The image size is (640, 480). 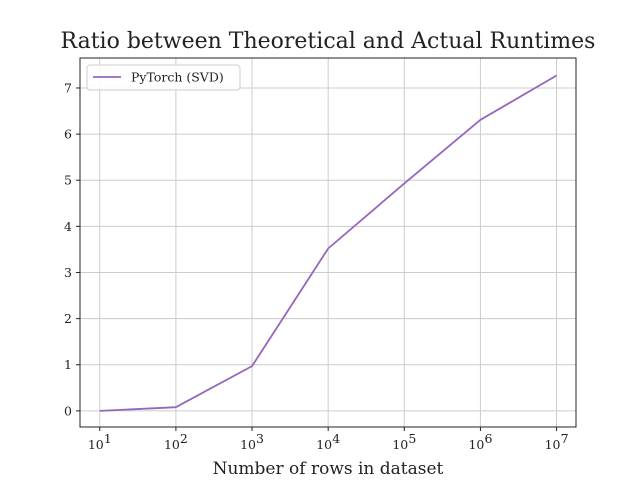 What do you see at coordinates (68, 410) in the screenshot?
I see `y-tick-label: 0` at bounding box center [68, 410].